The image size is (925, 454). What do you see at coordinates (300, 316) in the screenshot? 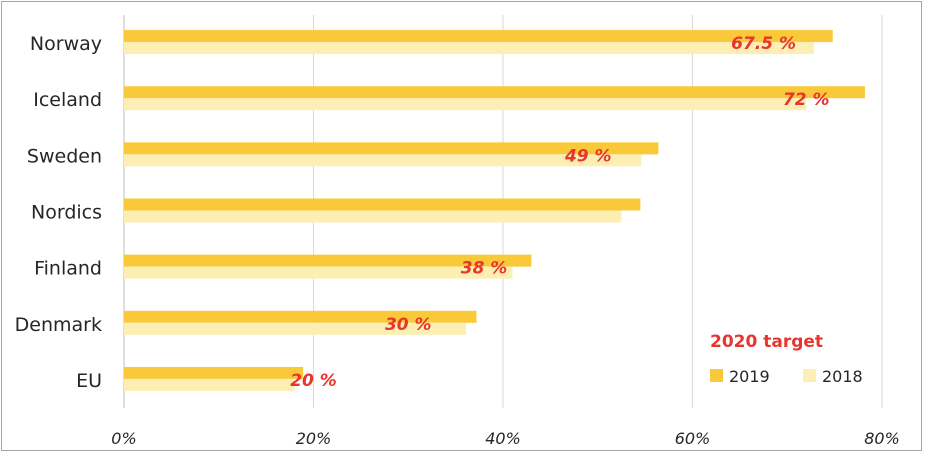
I see `bar-2019-denmark` at bounding box center [300, 316].